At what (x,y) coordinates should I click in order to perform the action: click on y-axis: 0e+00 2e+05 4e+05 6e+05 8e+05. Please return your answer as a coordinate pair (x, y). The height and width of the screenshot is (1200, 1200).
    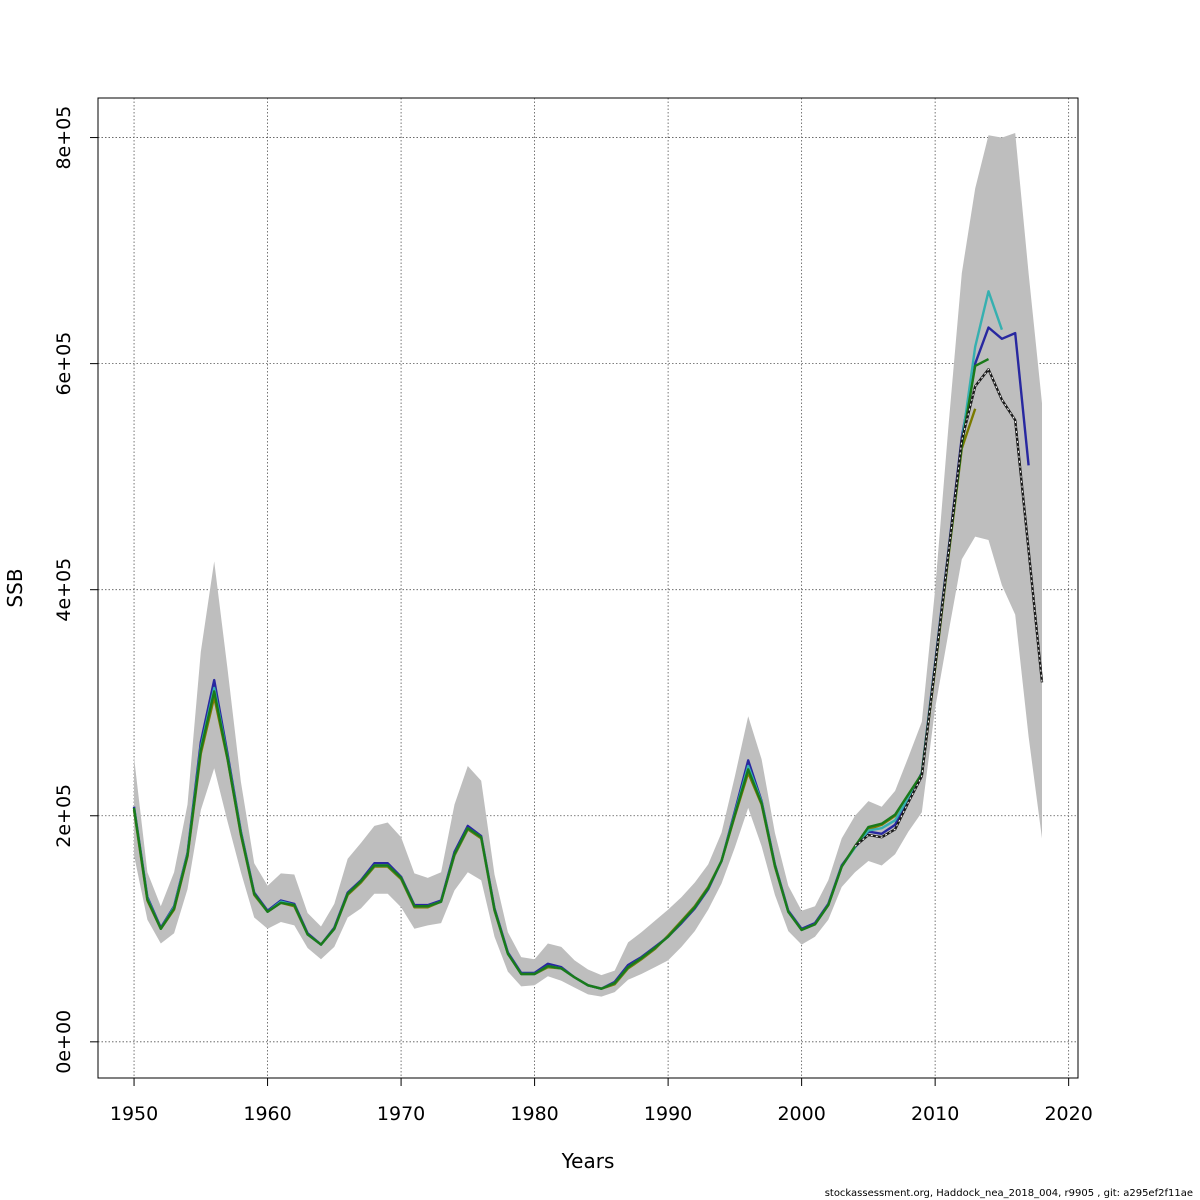
    Looking at the image, I should click on (76, 590).